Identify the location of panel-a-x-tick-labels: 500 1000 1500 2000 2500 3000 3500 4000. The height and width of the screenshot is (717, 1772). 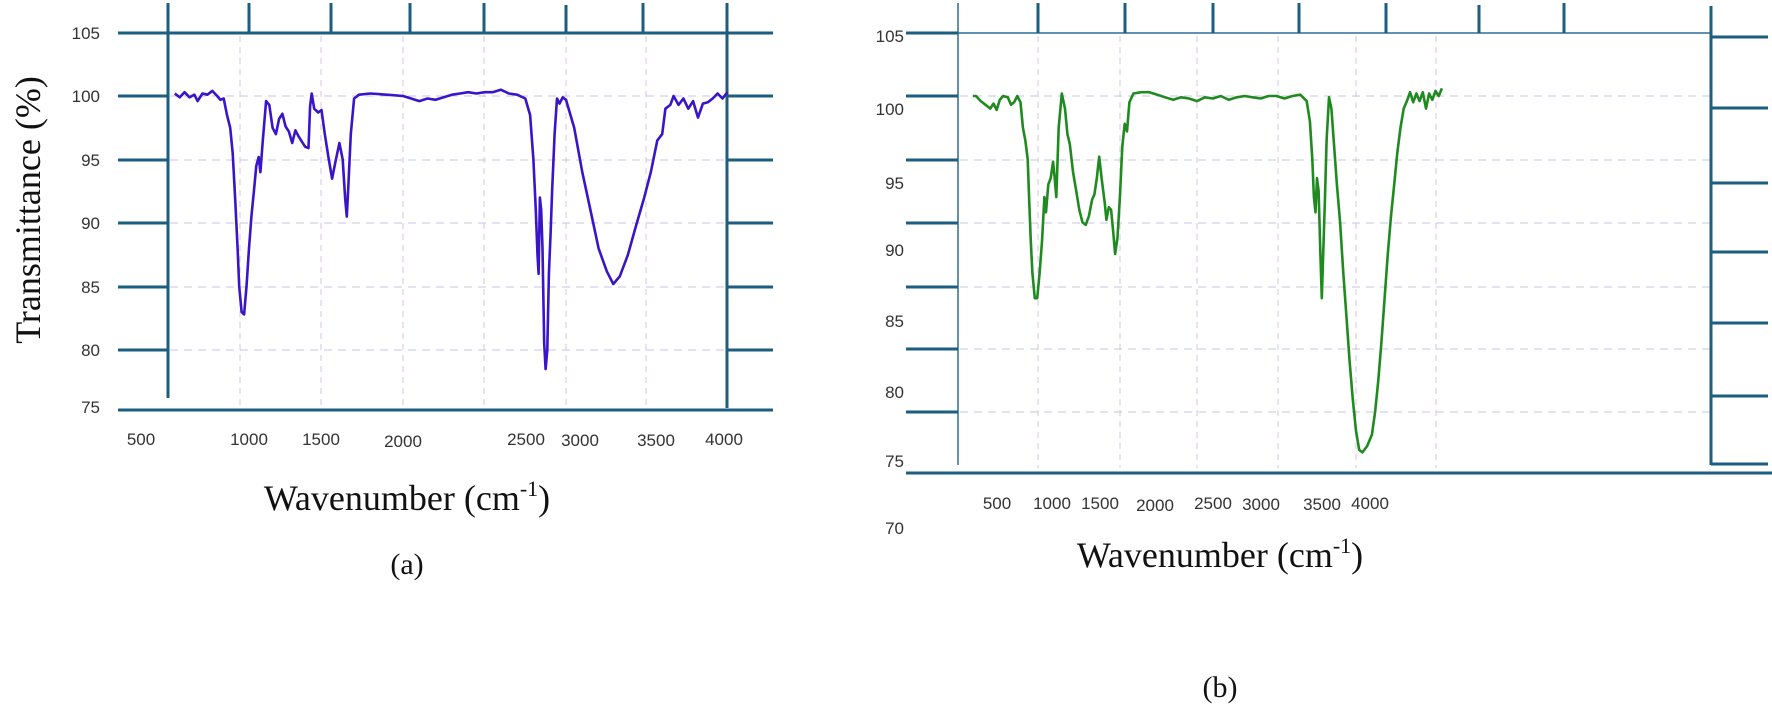
(435, 440).